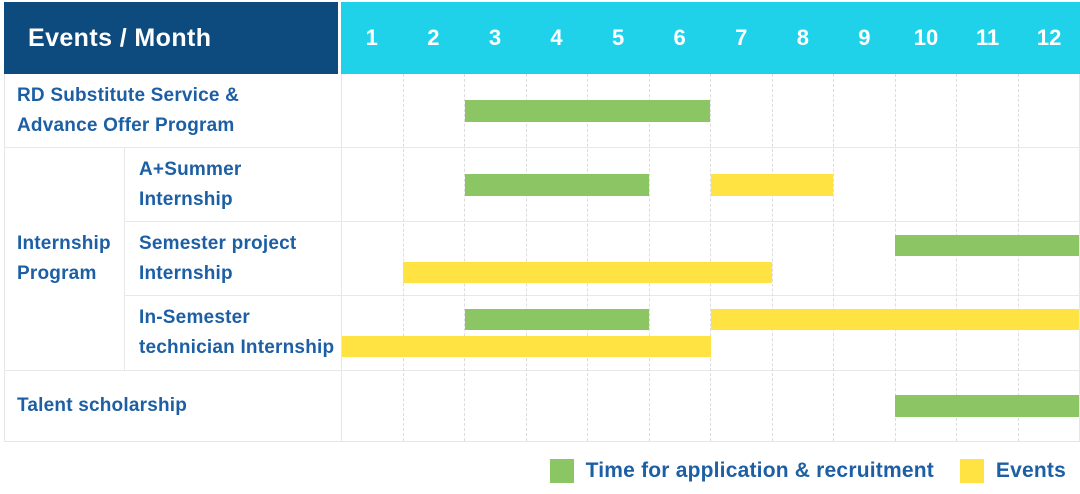 This screenshot has height=494, width=1080. What do you see at coordinates (57, 273) in the screenshot?
I see `row-group-label-line: Program` at bounding box center [57, 273].